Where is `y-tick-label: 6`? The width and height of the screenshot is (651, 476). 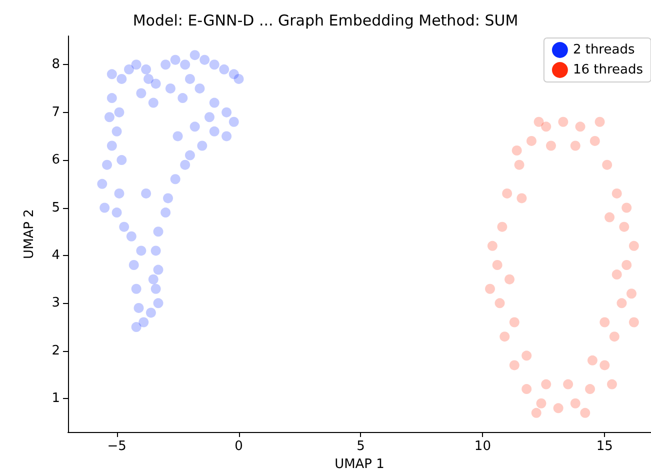 y-tick-label: 6 is located at coordinates (56, 160).